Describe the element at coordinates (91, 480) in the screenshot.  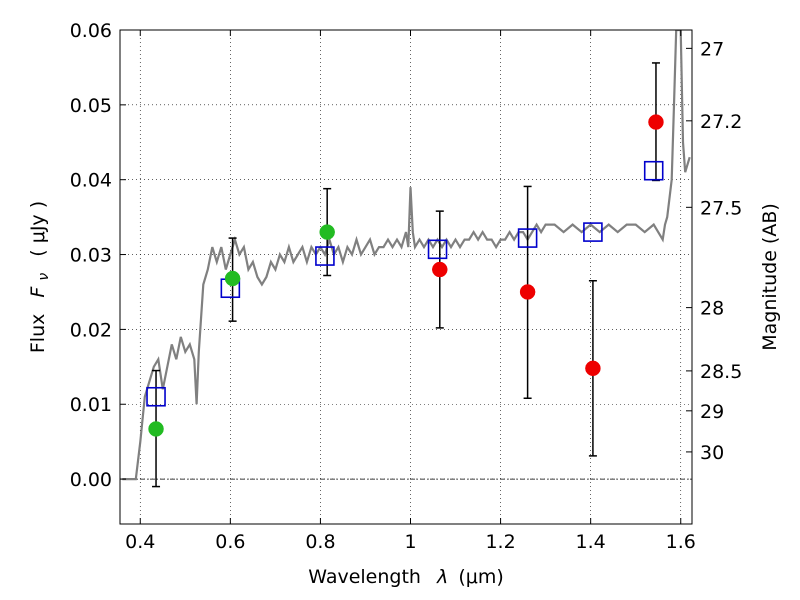
I see `y-tick-label: 0.00` at that location.